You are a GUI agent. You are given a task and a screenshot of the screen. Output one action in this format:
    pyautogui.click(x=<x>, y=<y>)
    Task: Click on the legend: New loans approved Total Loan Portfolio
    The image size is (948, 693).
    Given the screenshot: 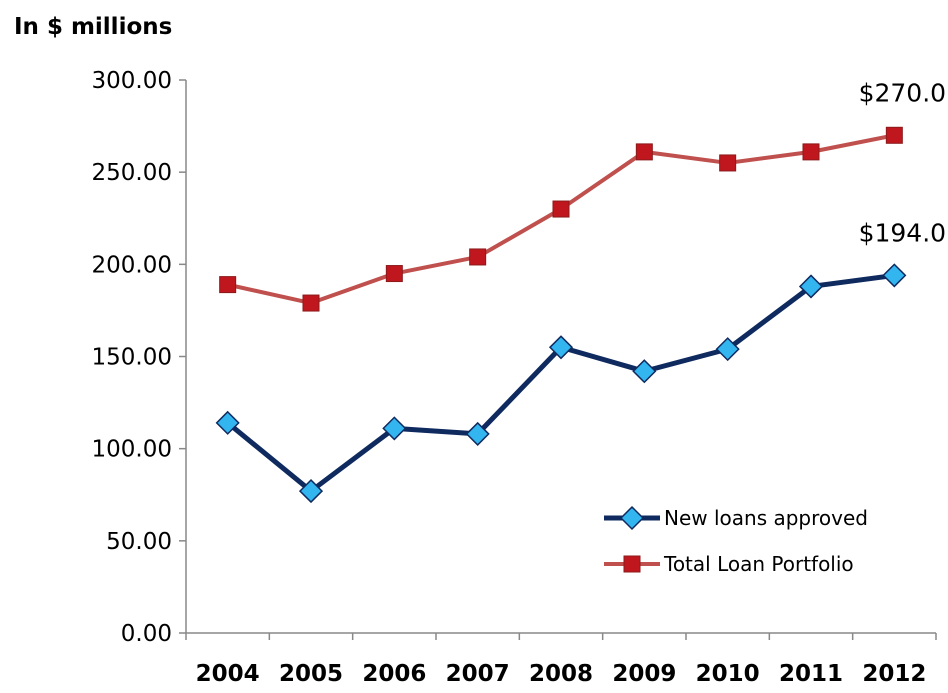 What is the action you would take?
    pyautogui.click(x=736, y=540)
    